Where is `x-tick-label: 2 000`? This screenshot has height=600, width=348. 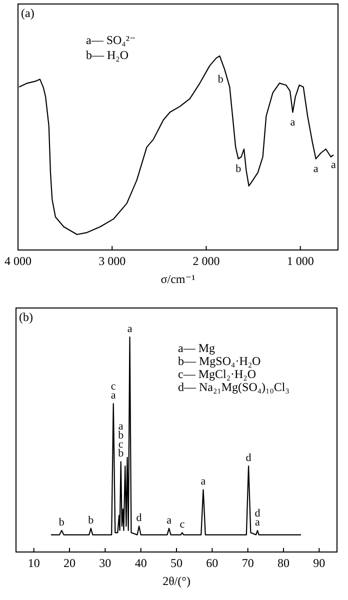 x-tick-label: 2 000 is located at coordinates (206, 261).